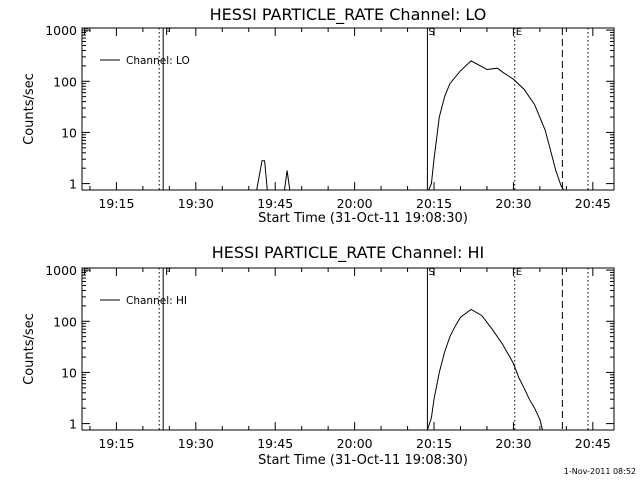 The image size is (640, 480). Describe the element at coordinates (158, 61) in the screenshot. I see `legend-entry: Channel: LO` at that location.